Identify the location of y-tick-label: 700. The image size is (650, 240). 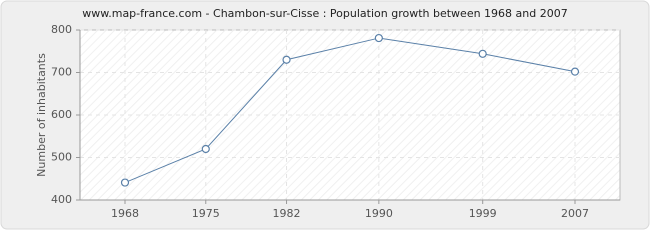
(61, 72).